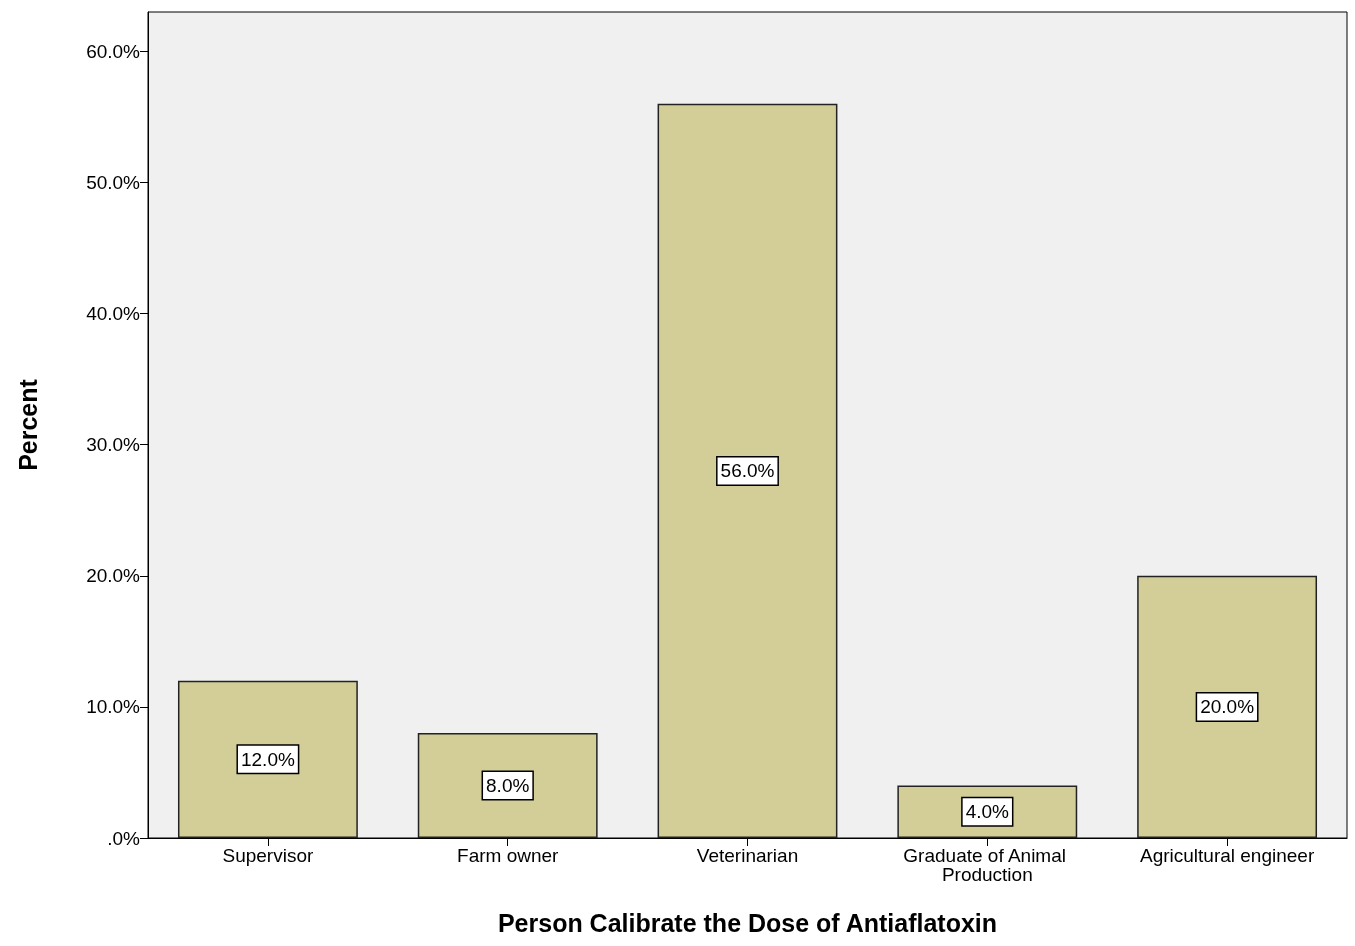 The height and width of the screenshot is (946, 1355). Describe the element at coordinates (113, 445) in the screenshot. I see `y-tick-label: 30.0%` at that location.